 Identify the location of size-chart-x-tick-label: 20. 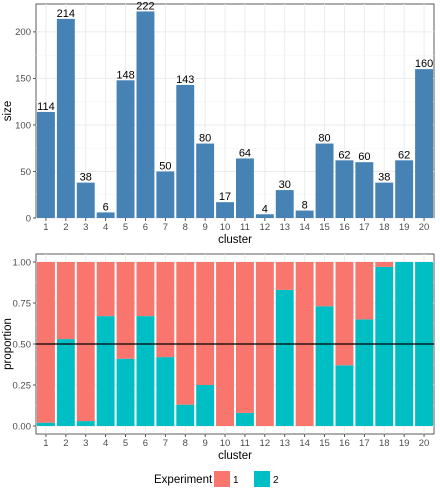
(424, 227).